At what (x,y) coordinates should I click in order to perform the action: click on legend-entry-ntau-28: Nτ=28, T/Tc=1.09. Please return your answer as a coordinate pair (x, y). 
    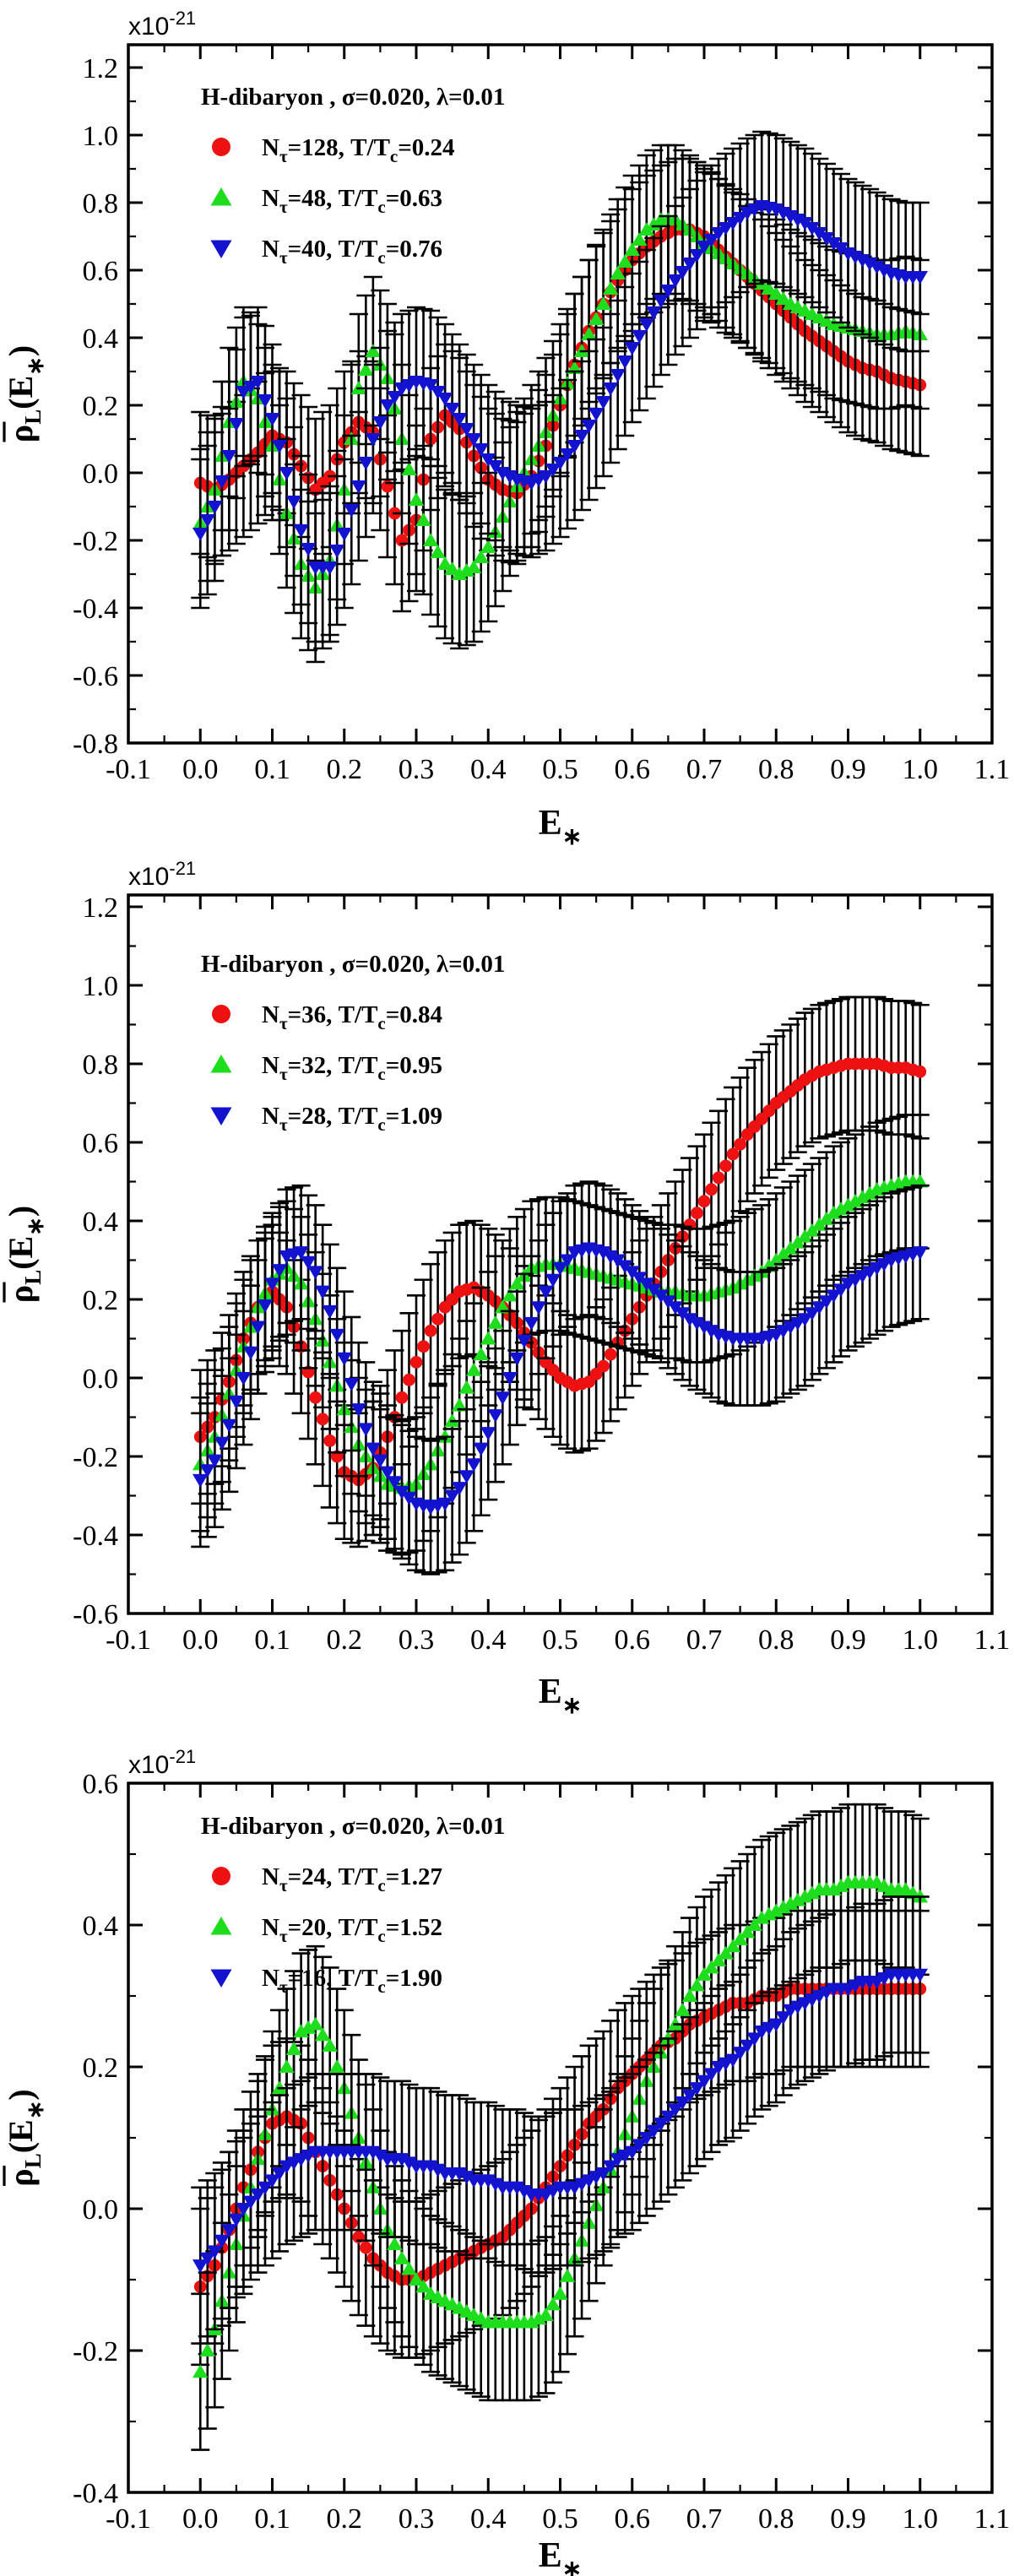
    Looking at the image, I should click on (352, 1119).